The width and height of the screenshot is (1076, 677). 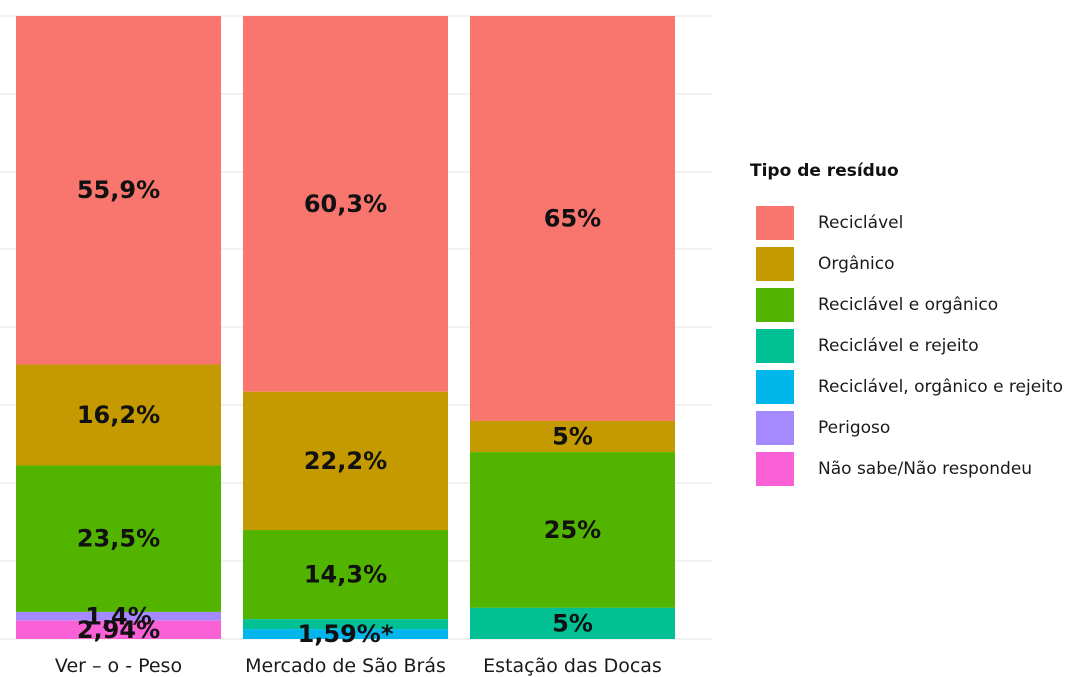 I want to click on legend-label: Orgânico, so click(x=856, y=264).